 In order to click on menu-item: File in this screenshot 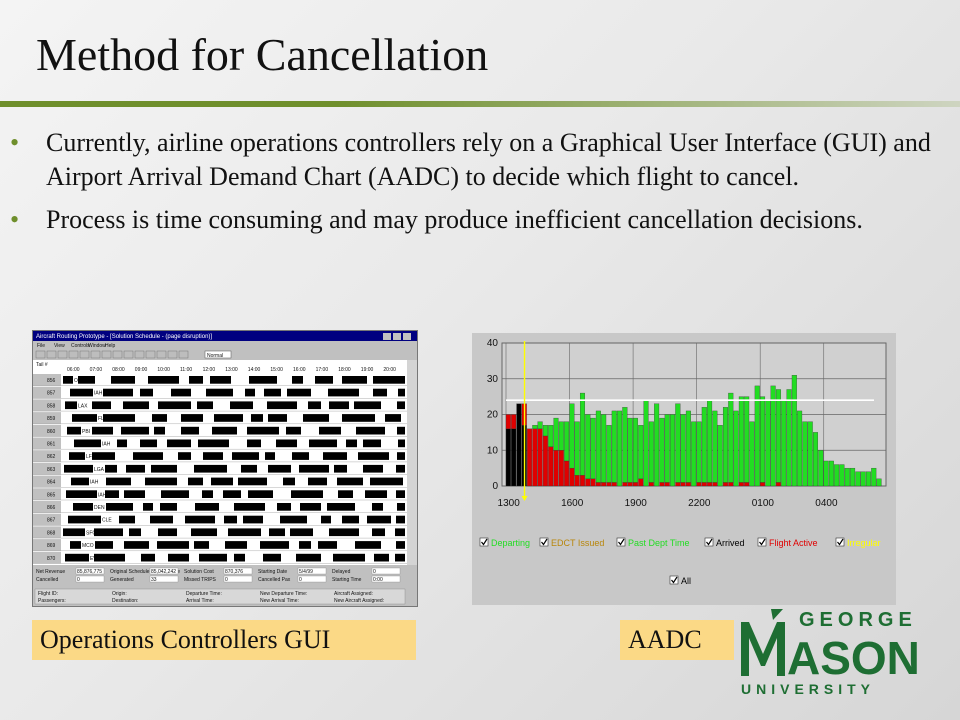, I will do `click(41, 346)`.